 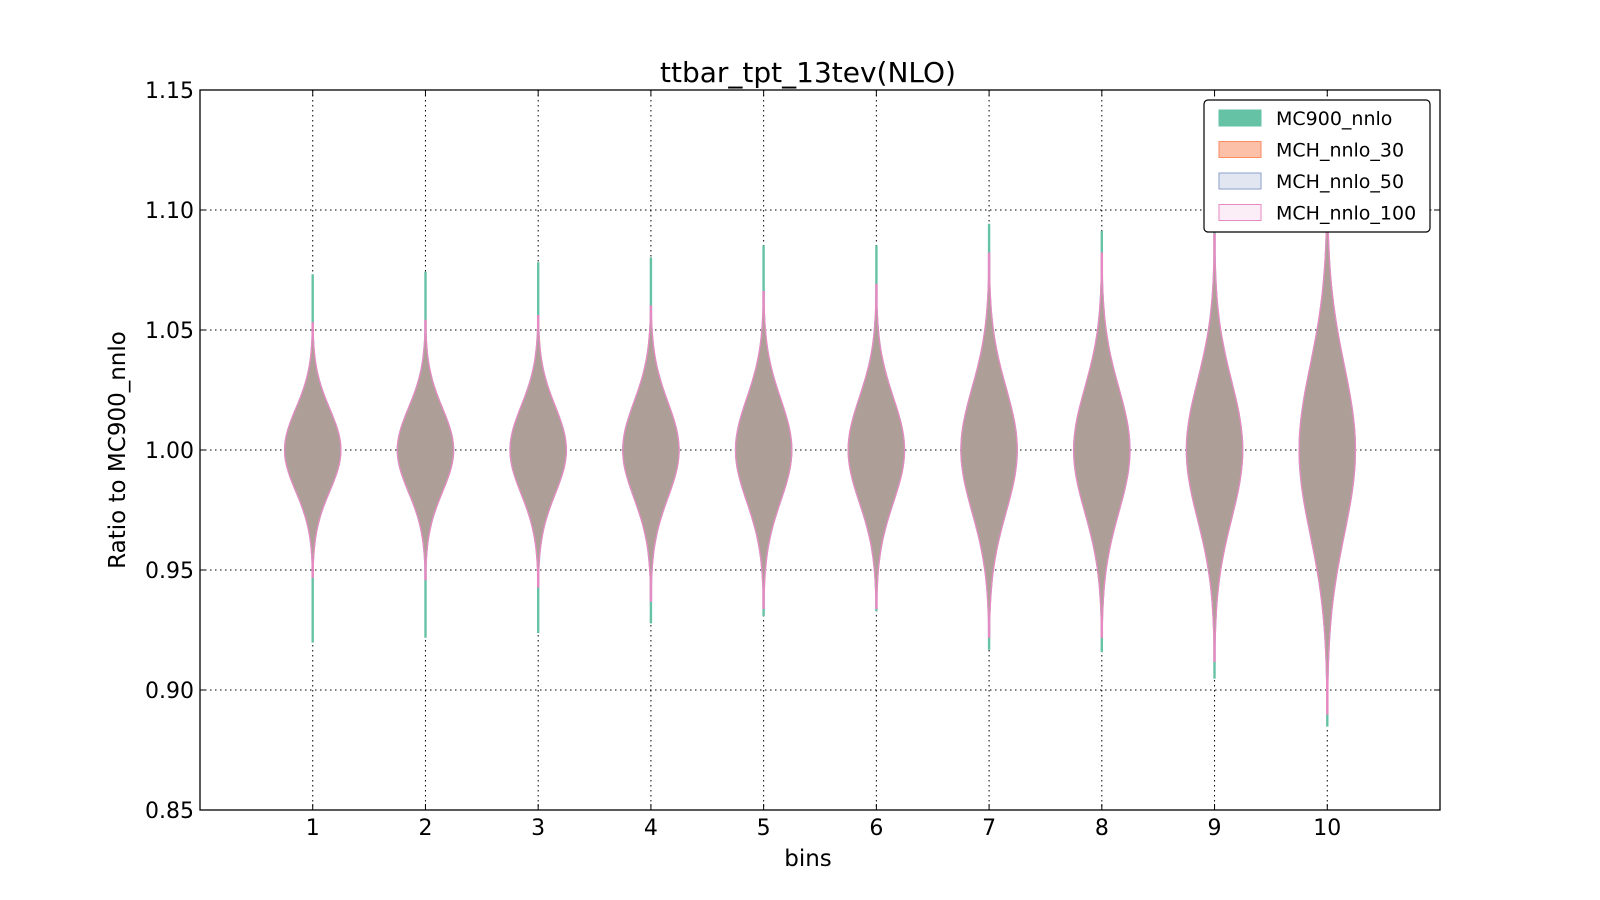 What do you see at coordinates (1102, 828) in the screenshot?
I see `x-tick-label: 8` at bounding box center [1102, 828].